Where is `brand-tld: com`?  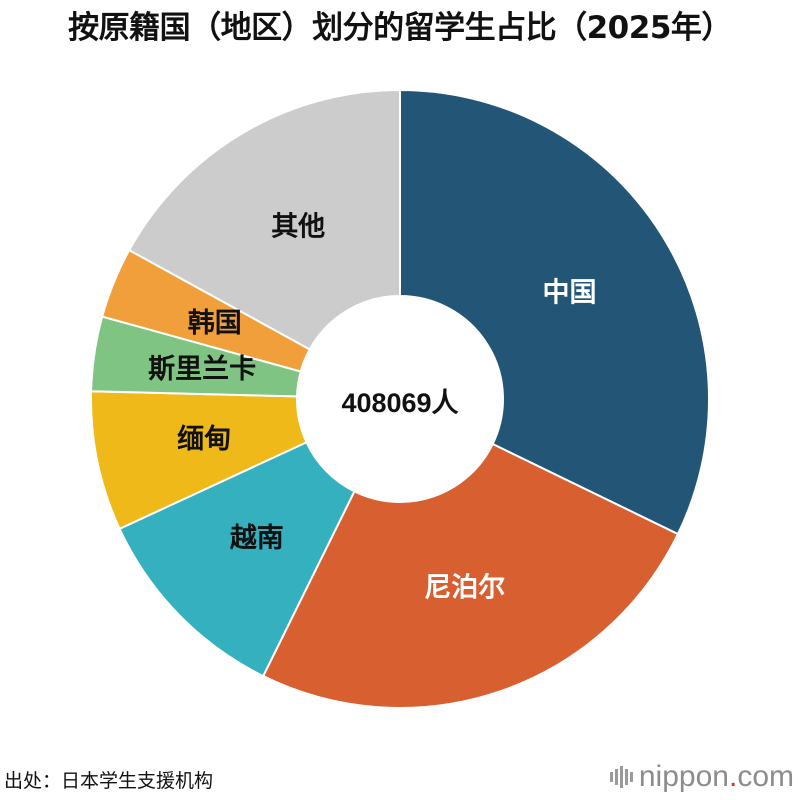
brand-tld: com is located at coordinates (765, 776).